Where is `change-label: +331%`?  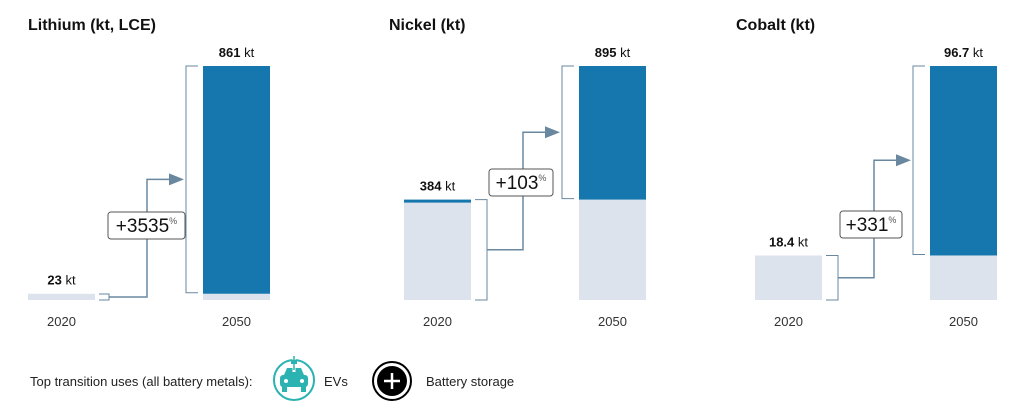
change-label: +331% is located at coordinates (871, 225).